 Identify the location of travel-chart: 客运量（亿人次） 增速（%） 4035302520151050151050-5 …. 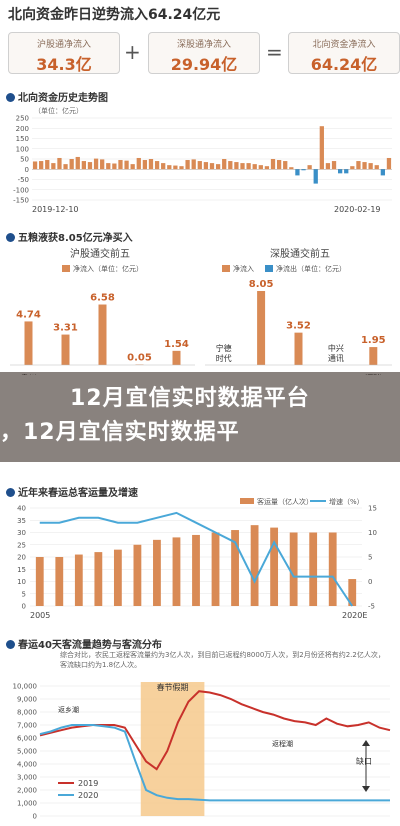
(197, 558).